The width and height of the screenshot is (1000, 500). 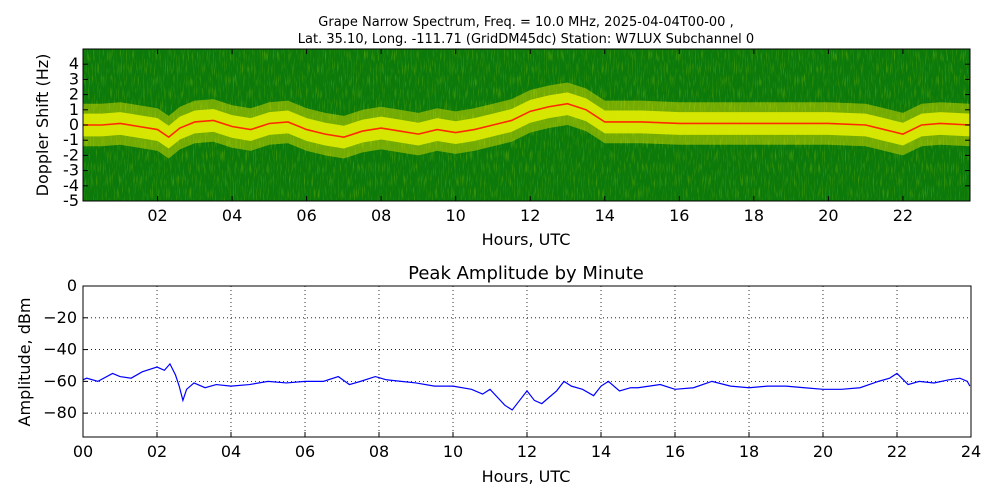 What do you see at coordinates (527, 386) in the screenshot?
I see `amplitude-series-line` at bounding box center [527, 386].